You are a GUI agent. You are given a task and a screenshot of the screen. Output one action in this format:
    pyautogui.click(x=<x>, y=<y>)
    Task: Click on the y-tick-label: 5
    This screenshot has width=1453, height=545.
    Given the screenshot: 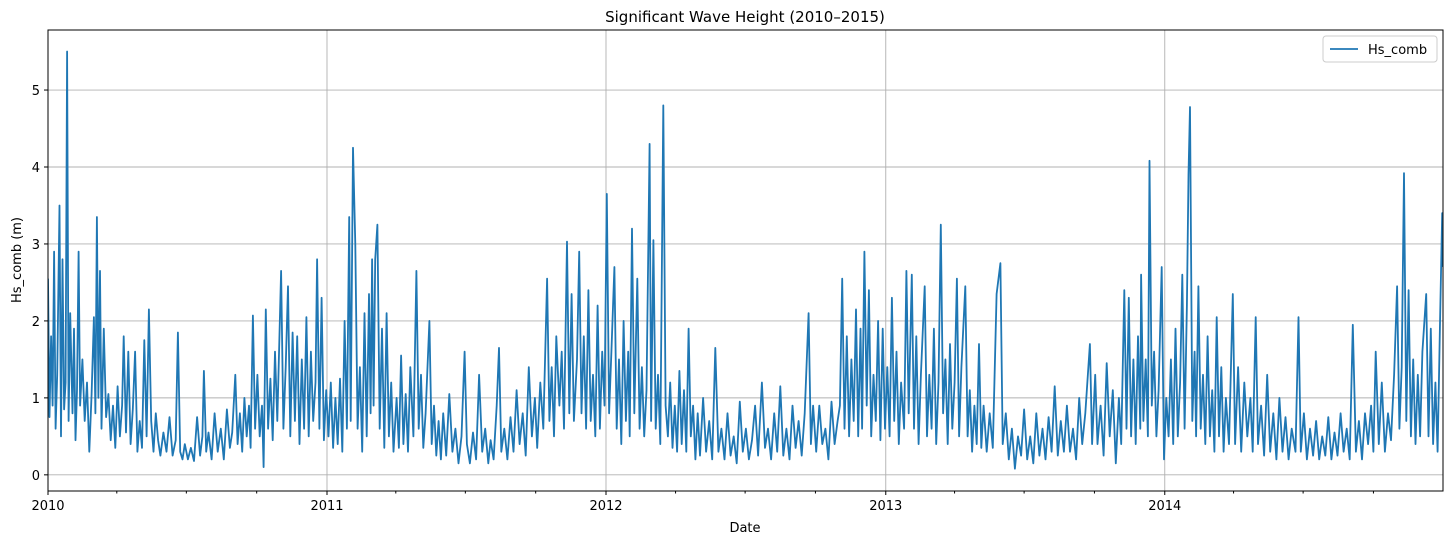 What is the action you would take?
    pyautogui.click(x=36, y=91)
    